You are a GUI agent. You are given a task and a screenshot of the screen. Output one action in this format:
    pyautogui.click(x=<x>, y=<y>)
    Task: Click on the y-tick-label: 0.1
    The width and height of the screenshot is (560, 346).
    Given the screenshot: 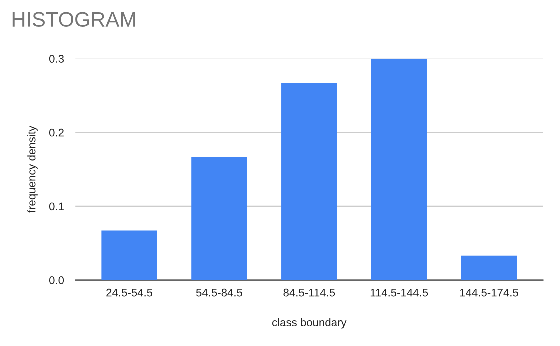 What is the action you would take?
    pyautogui.click(x=56, y=206)
    